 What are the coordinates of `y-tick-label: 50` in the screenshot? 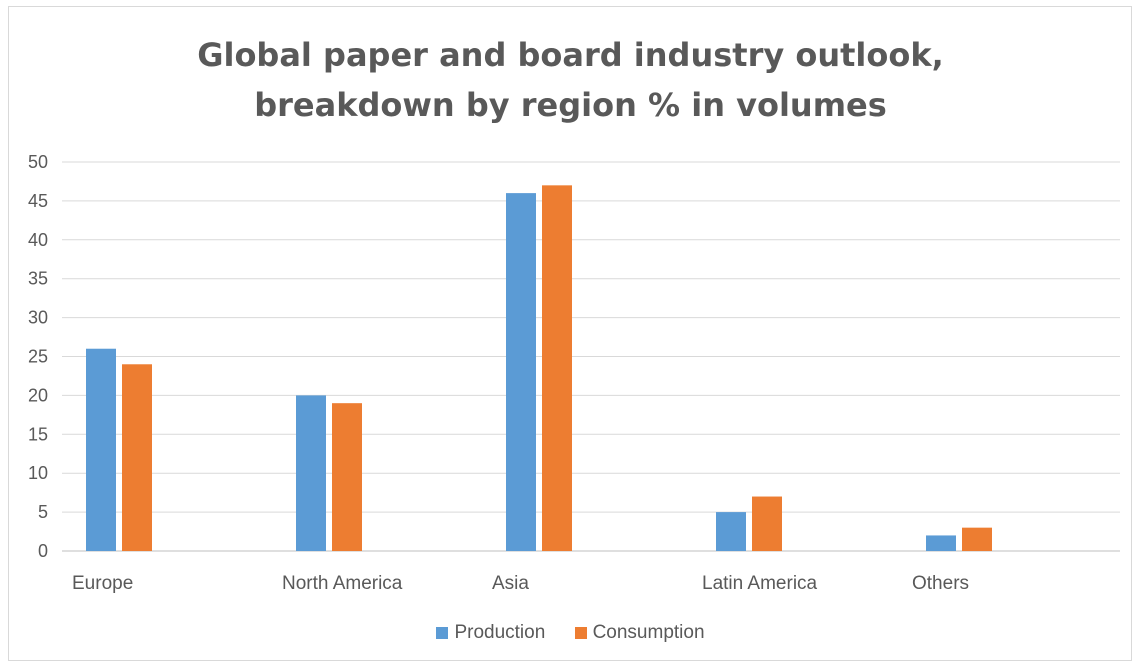 It's located at (38, 162).